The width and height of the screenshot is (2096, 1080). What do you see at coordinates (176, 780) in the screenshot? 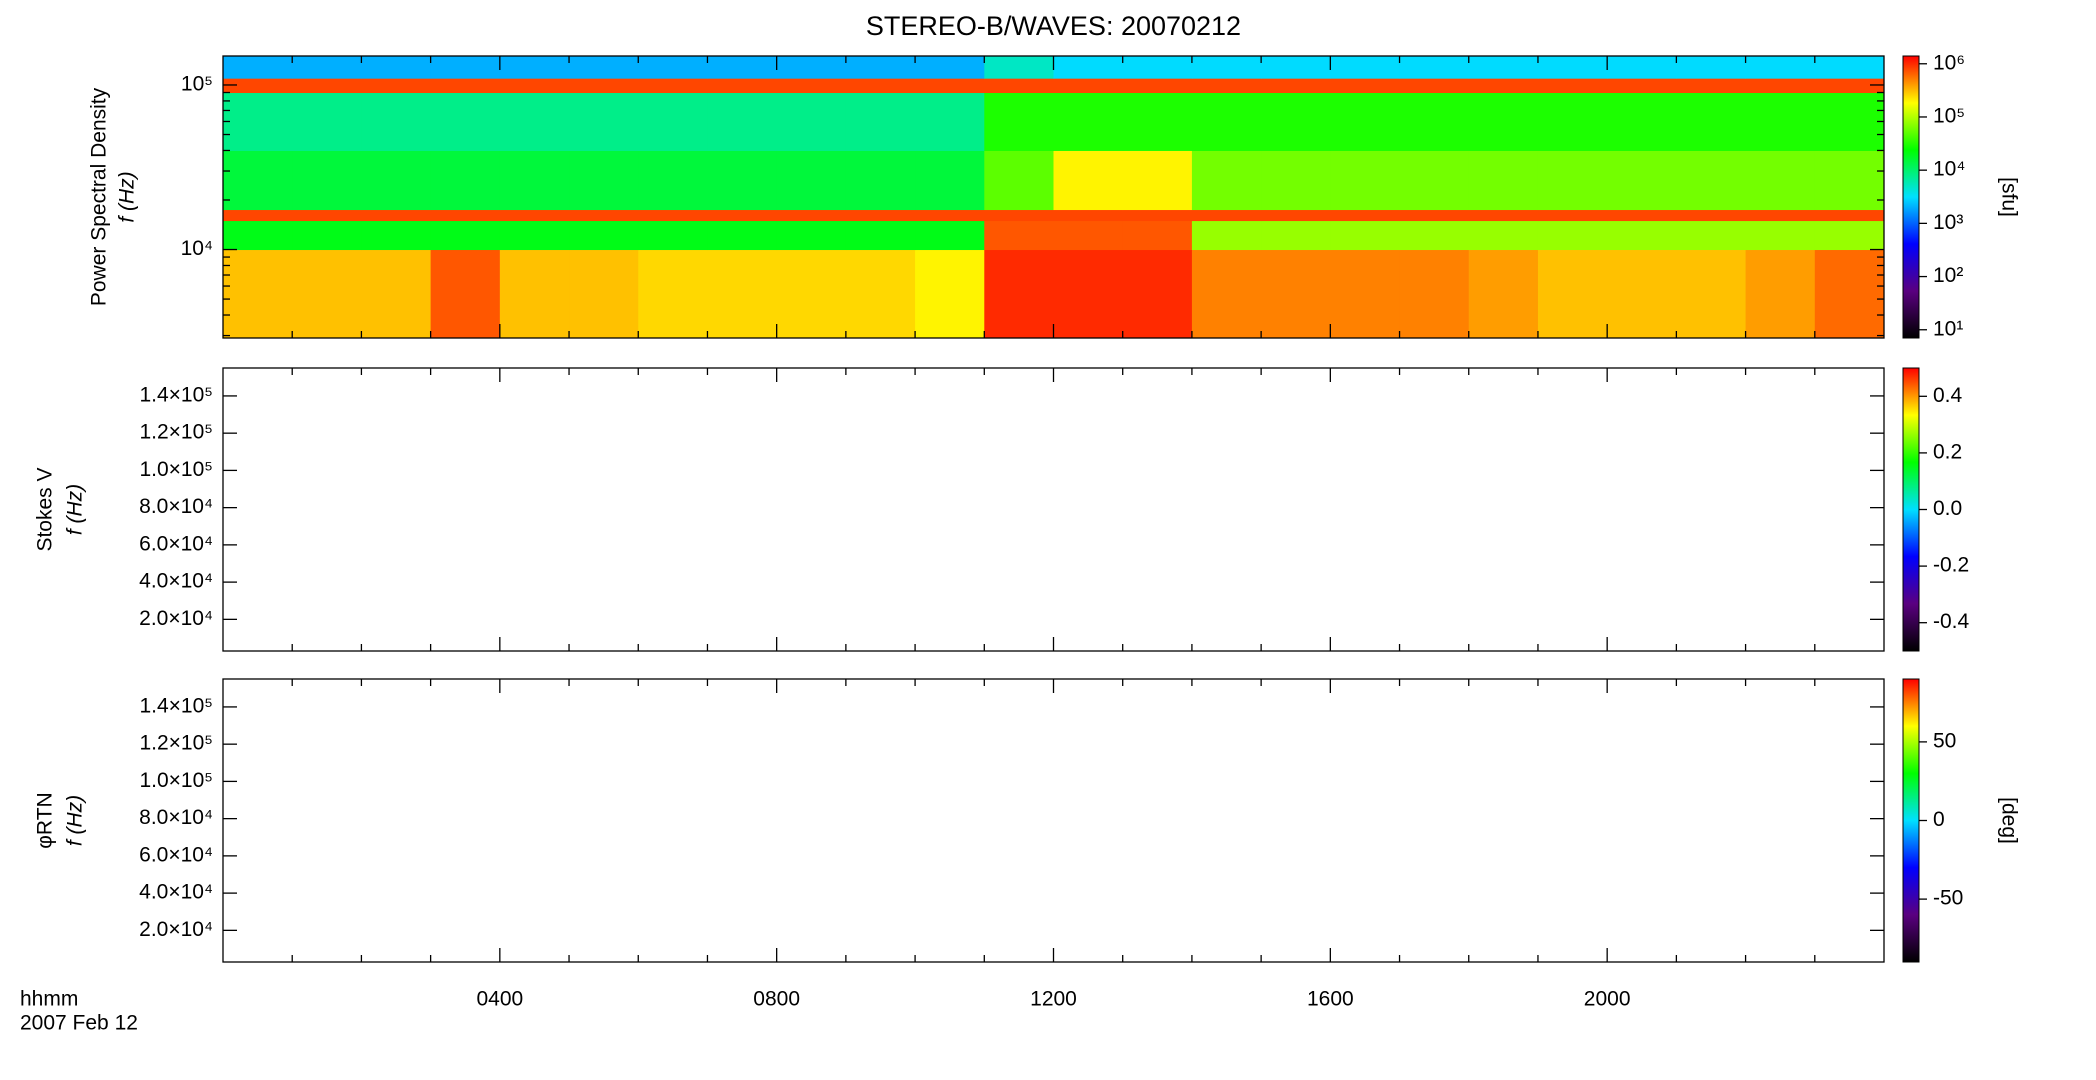
I see `y-tick-label: 1.0×10⁵` at bounding box center [176, 780].